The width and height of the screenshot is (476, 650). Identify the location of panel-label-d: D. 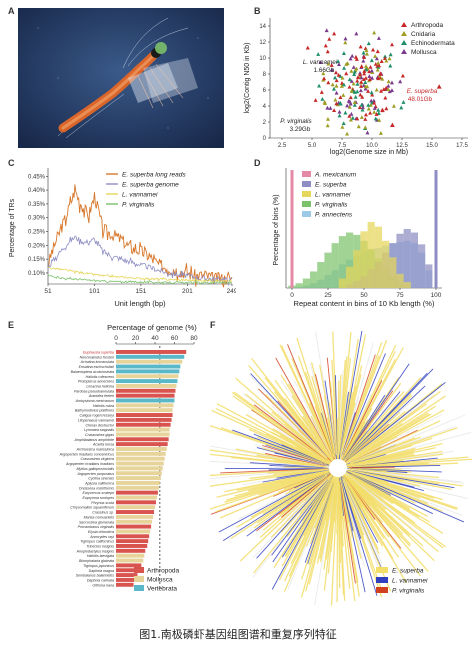
(257, 163).